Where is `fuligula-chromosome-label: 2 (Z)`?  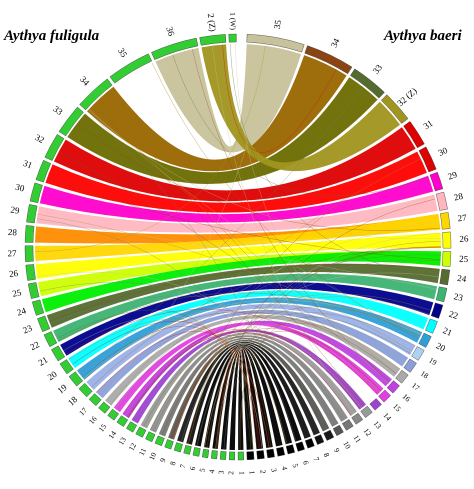
fuligula-chromosome-label: 2 (Z) is located at coordinates (212, 22).